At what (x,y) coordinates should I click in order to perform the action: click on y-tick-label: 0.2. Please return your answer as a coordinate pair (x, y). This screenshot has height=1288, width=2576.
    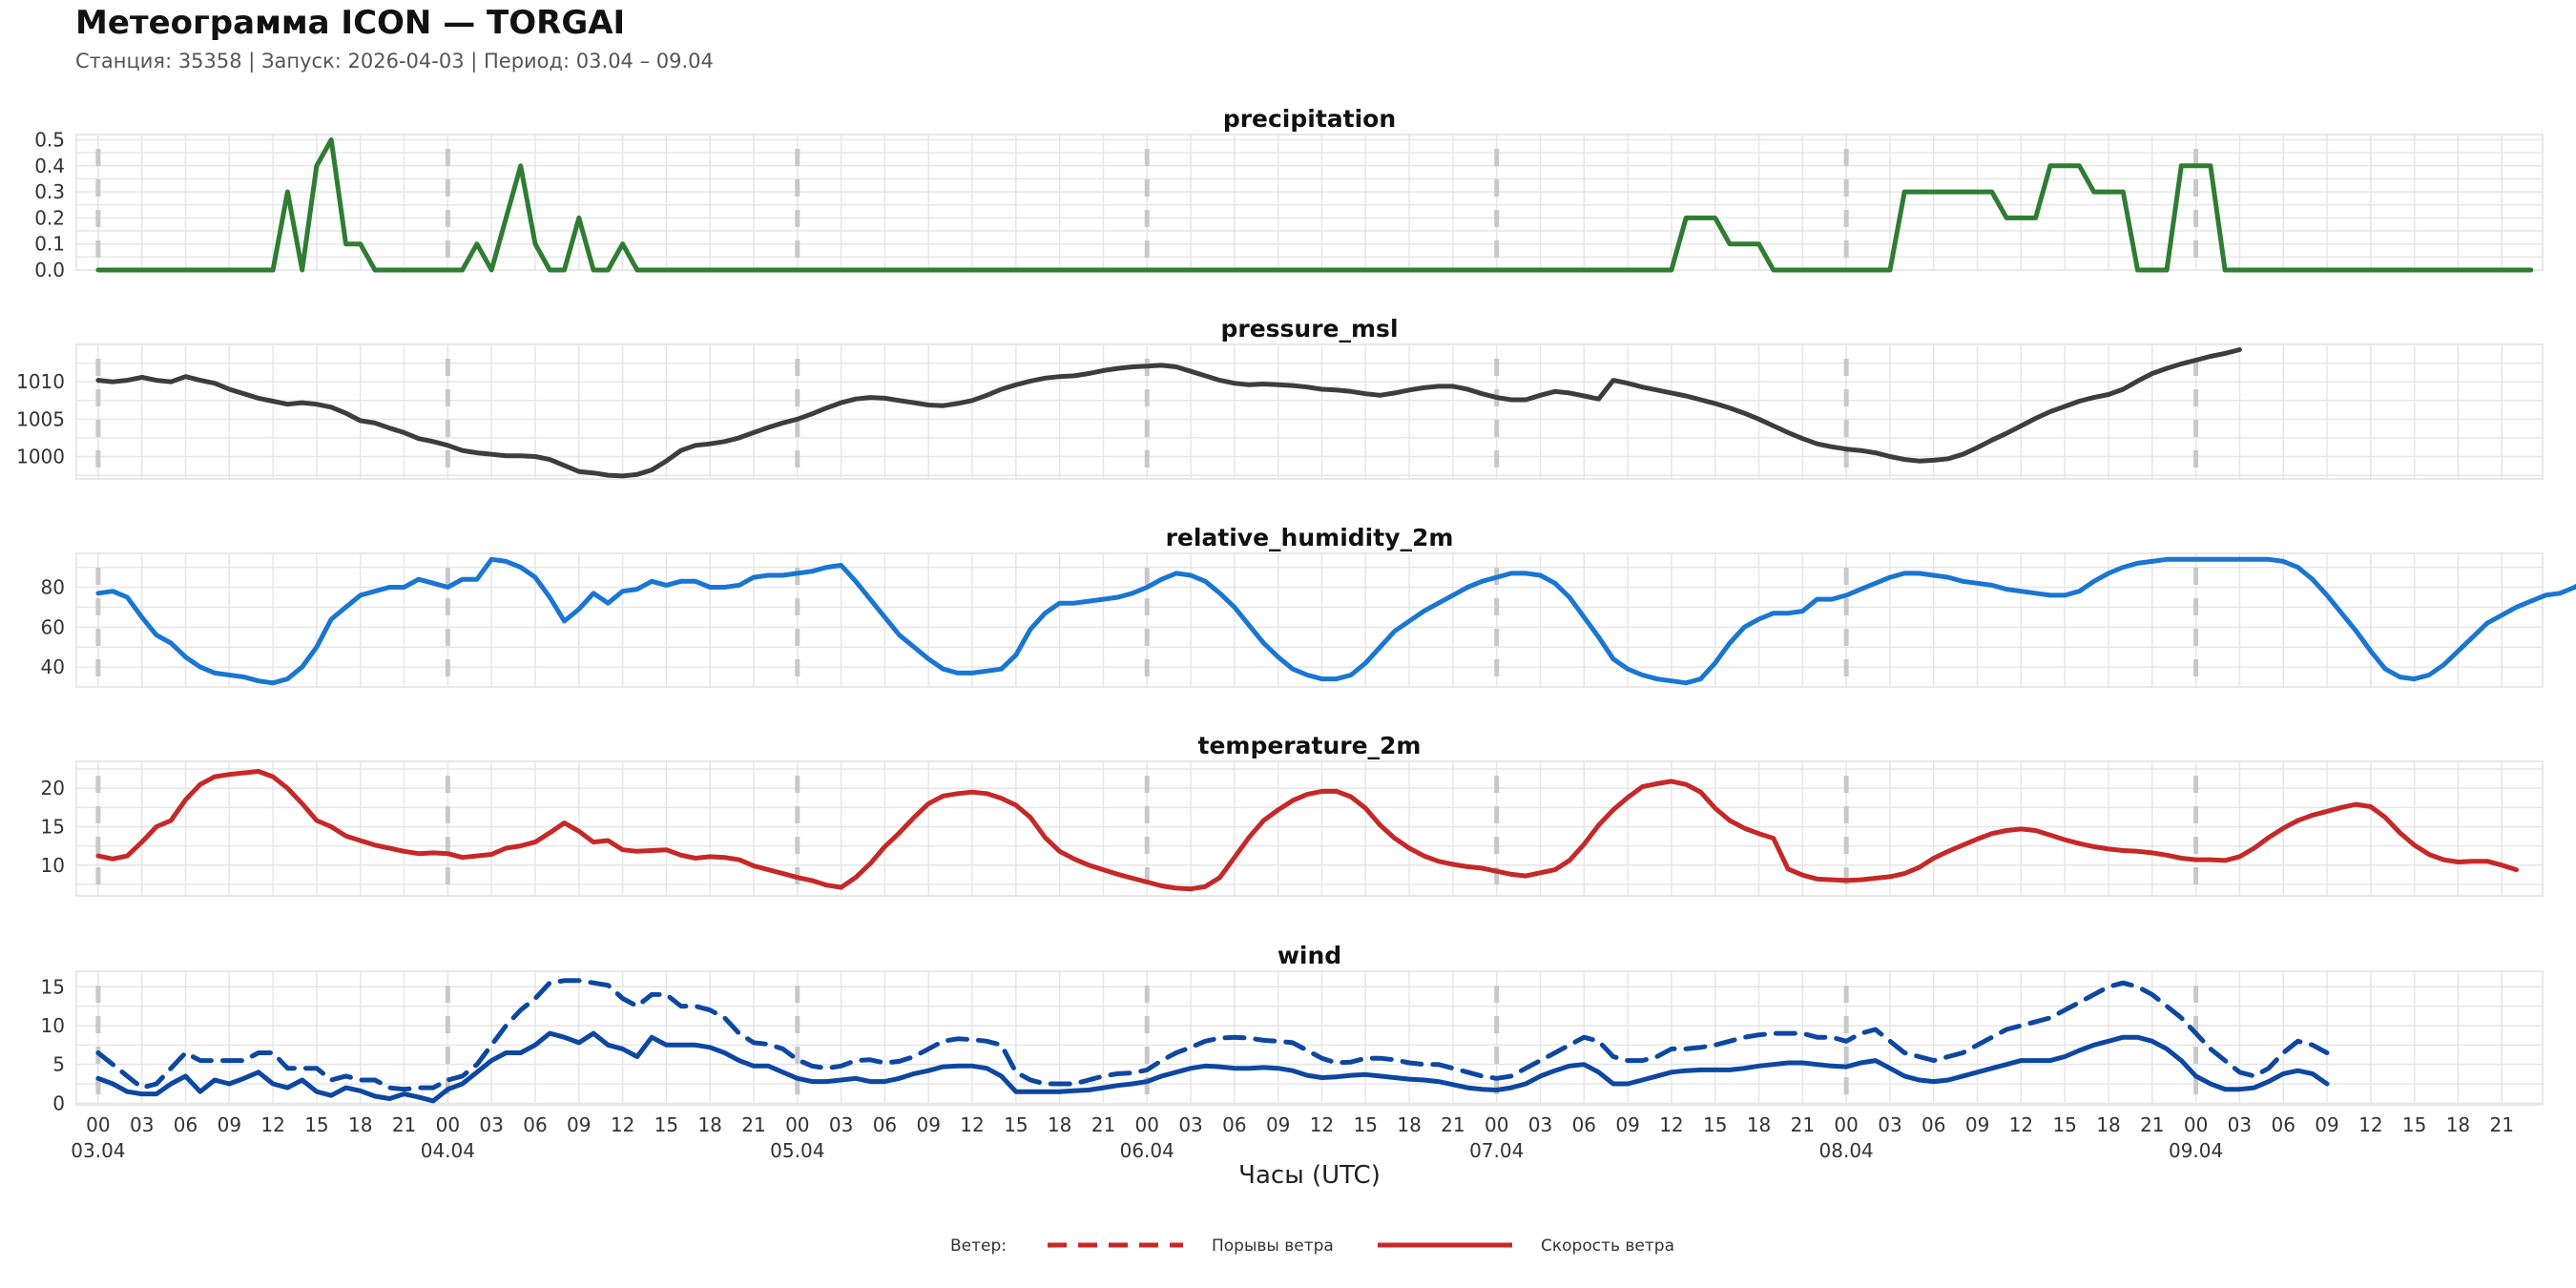
    Looking at the image, I should click on (49, 217).